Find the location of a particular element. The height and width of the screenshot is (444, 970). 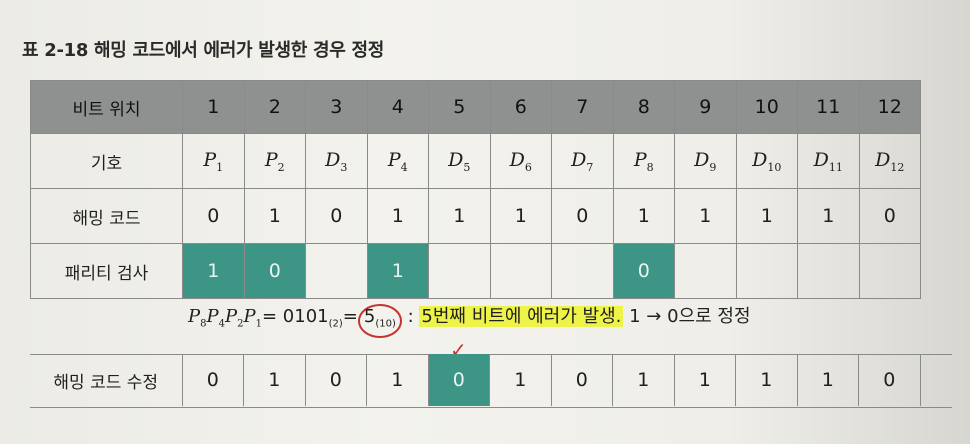

symbol-label: 기호 is located at coordinates (106, 161).